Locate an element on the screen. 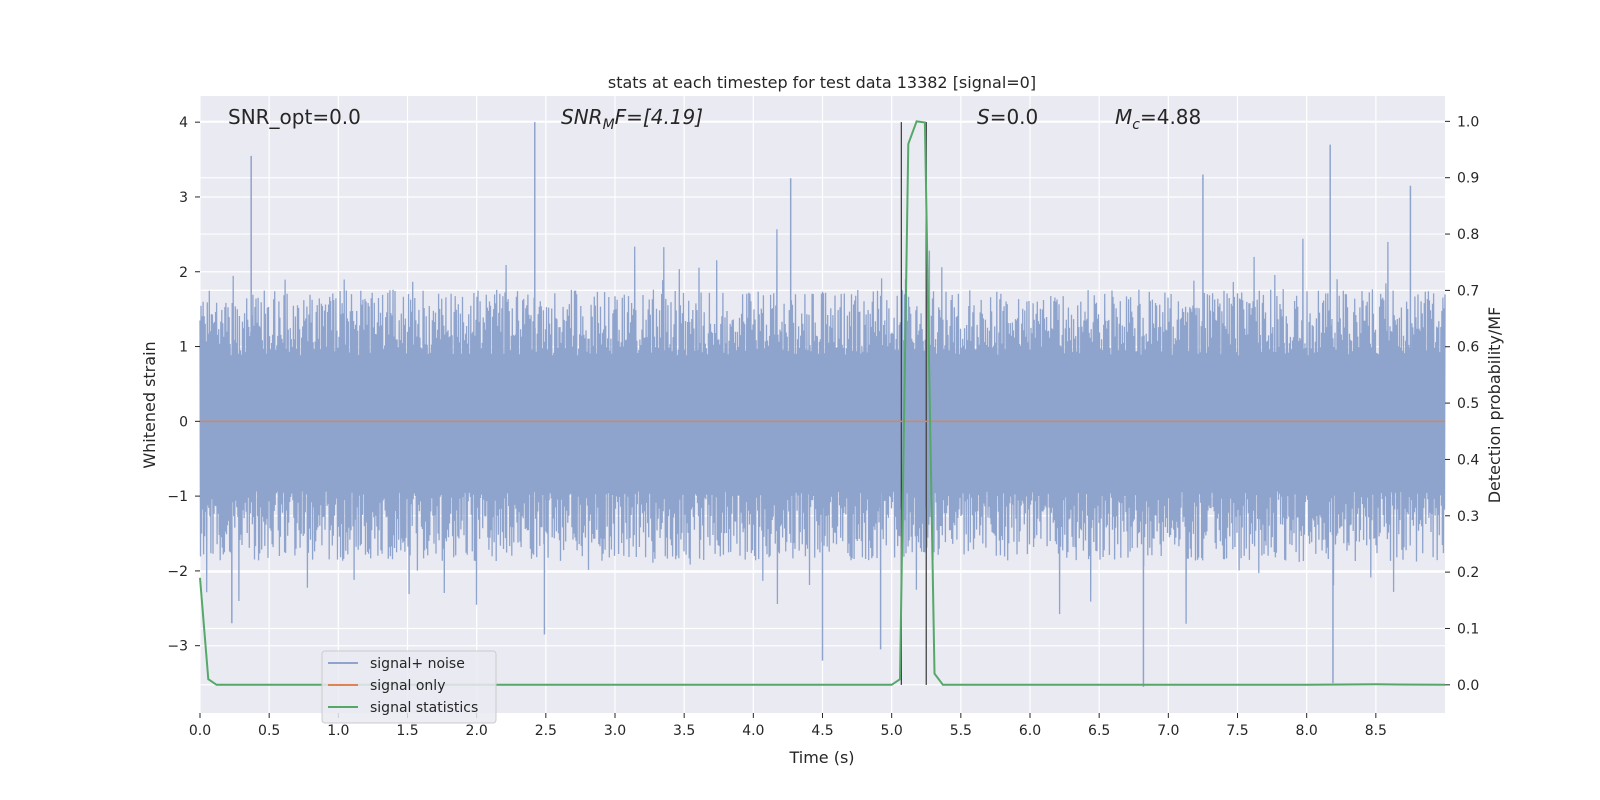 The image size is (1600, 800). x-tick-label: 7.0 is located at coordinates (1168, 731).